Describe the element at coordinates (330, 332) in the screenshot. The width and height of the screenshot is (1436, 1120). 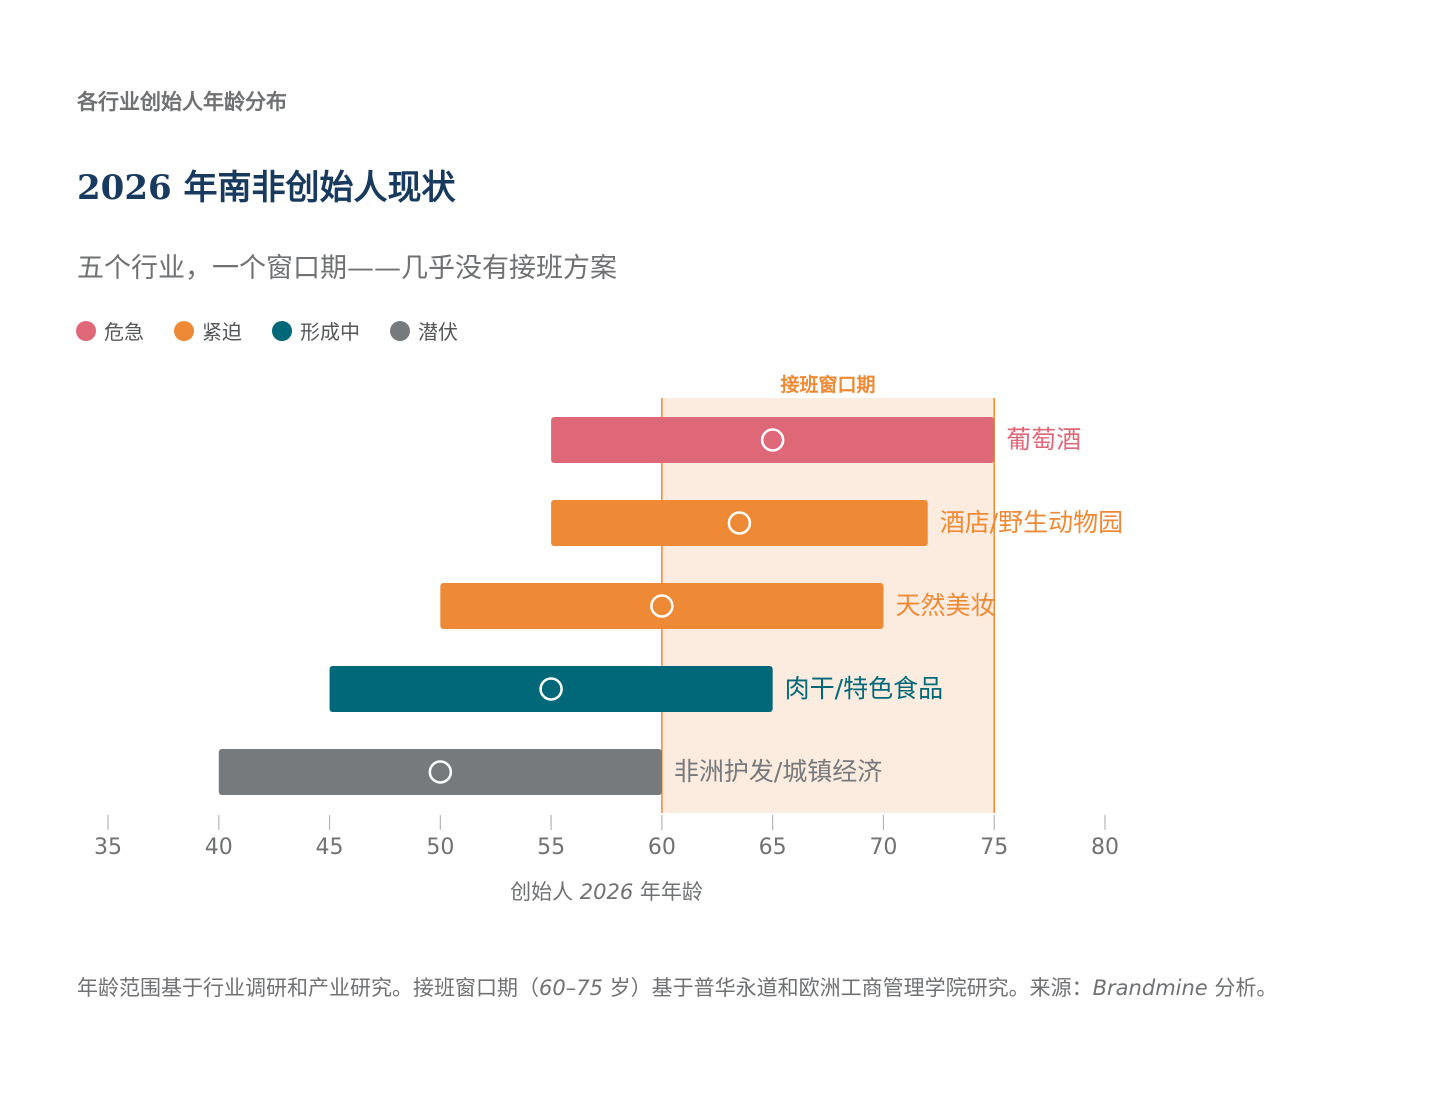
I see `legend-label-forming: 形成中` at that location.